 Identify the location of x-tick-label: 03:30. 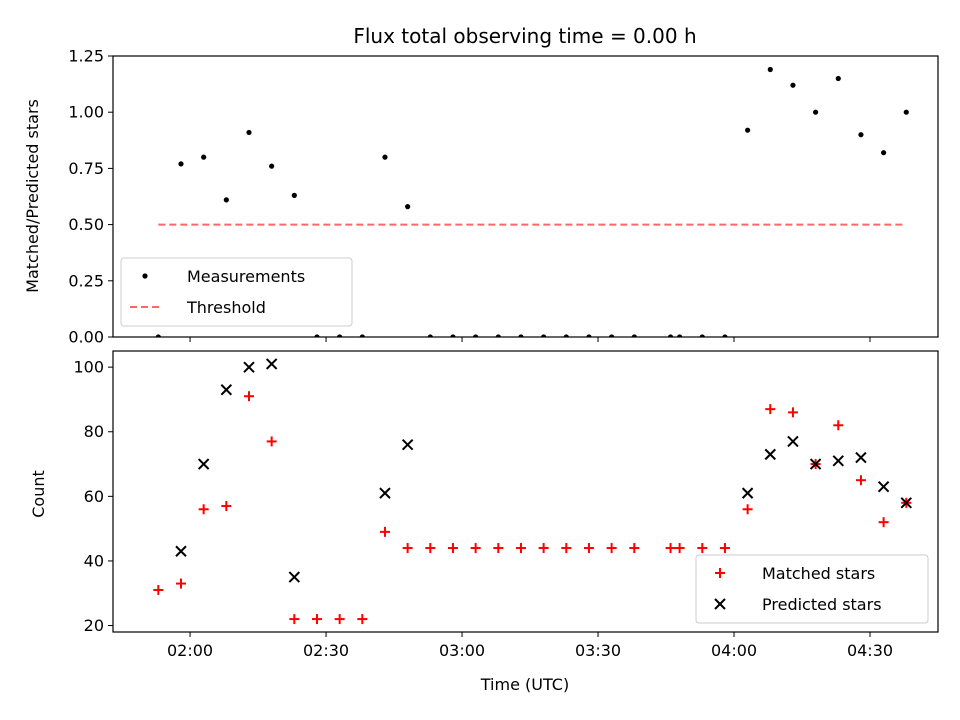
(598, 650).